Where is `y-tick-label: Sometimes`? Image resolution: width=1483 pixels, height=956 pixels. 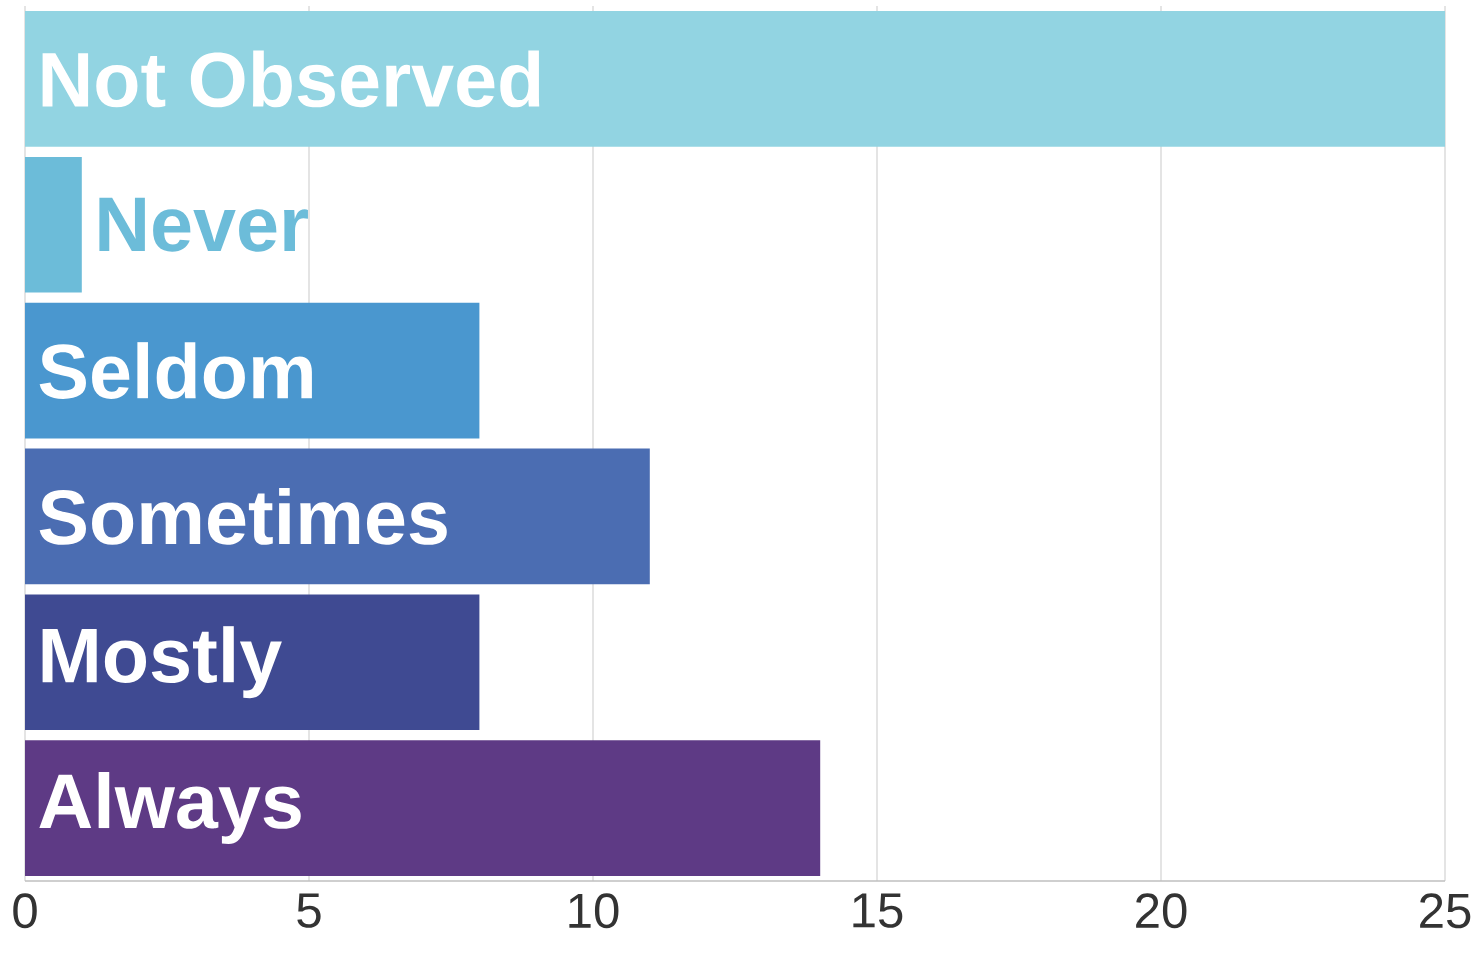 y-tick-label: Sometimes is located at coordinates (243, 516).